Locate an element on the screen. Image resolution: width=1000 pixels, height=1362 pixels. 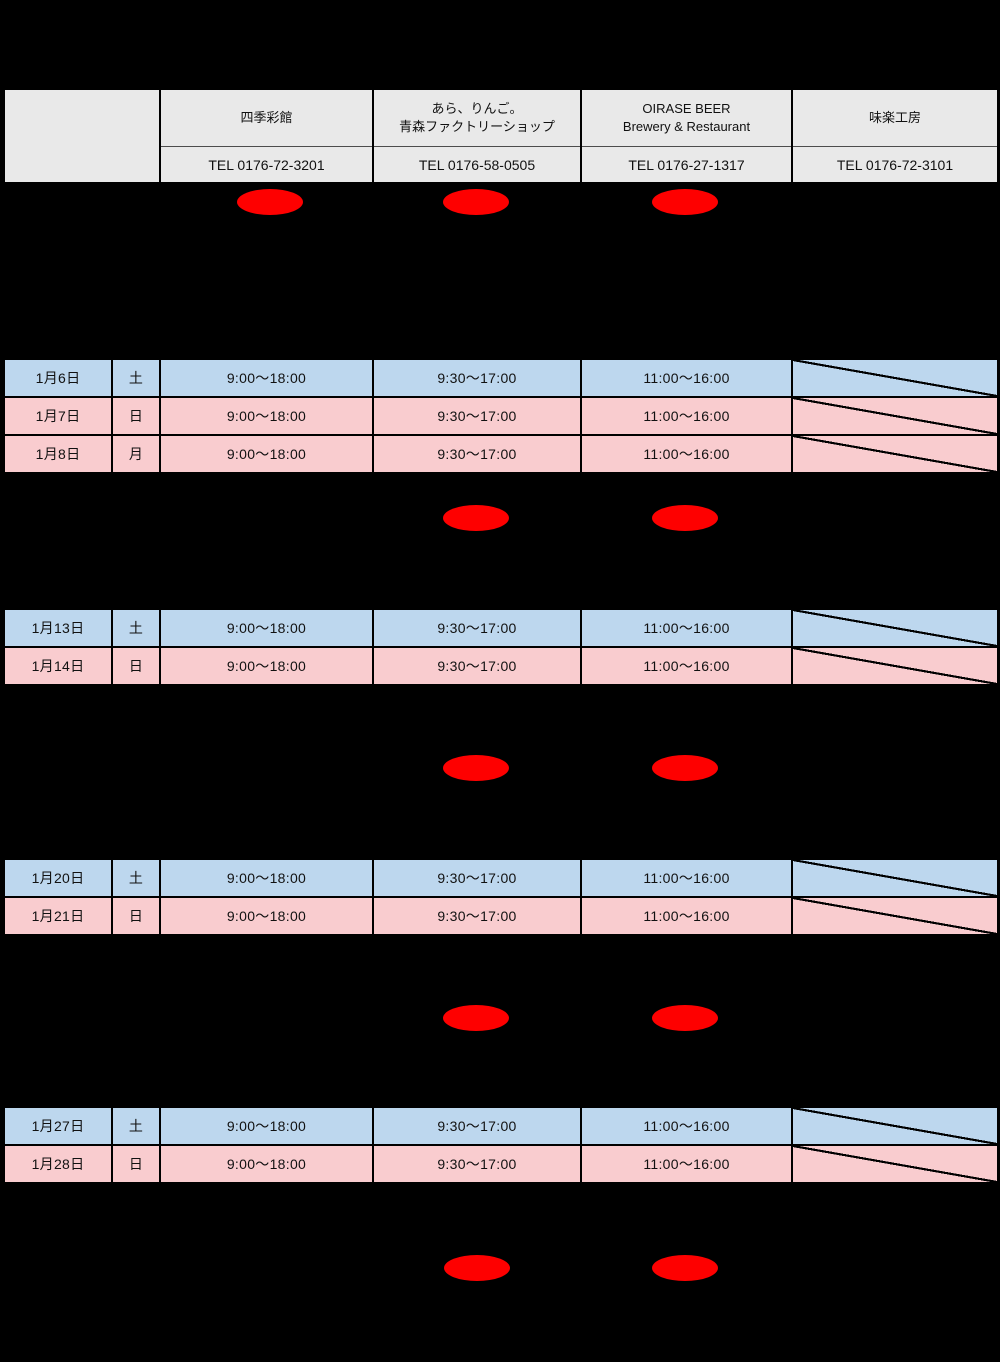
date-cell: 1月20日 is located at coordinates (58, 878).